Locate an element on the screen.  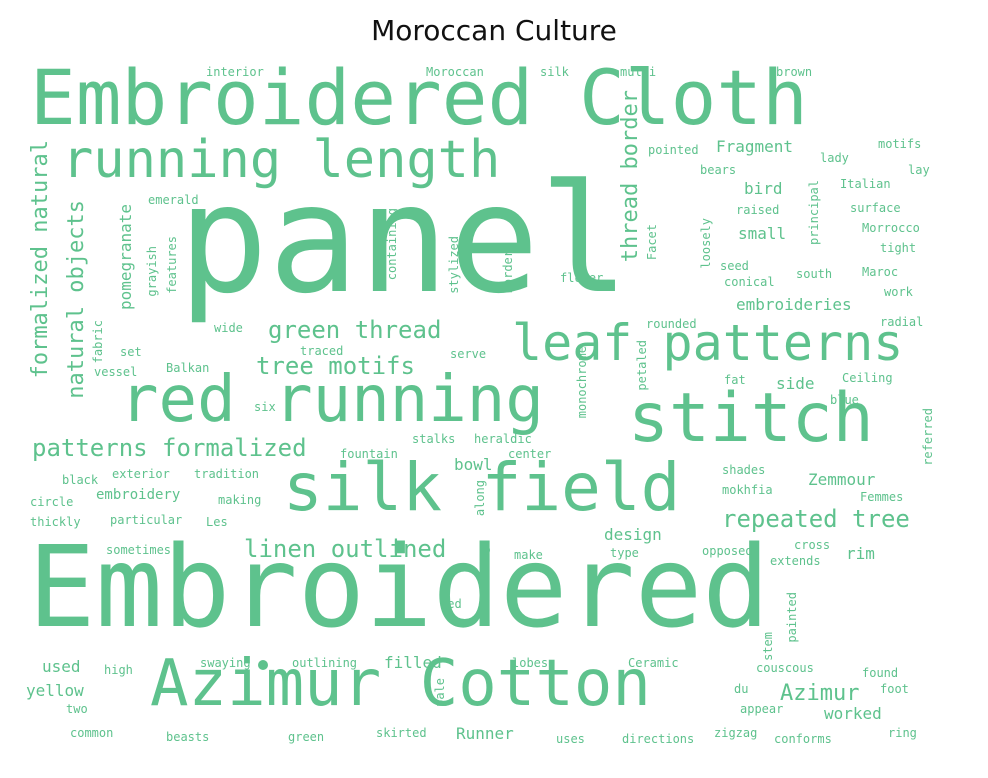
cloud-word-motifs: motifs is located at coordinates (900, 144).